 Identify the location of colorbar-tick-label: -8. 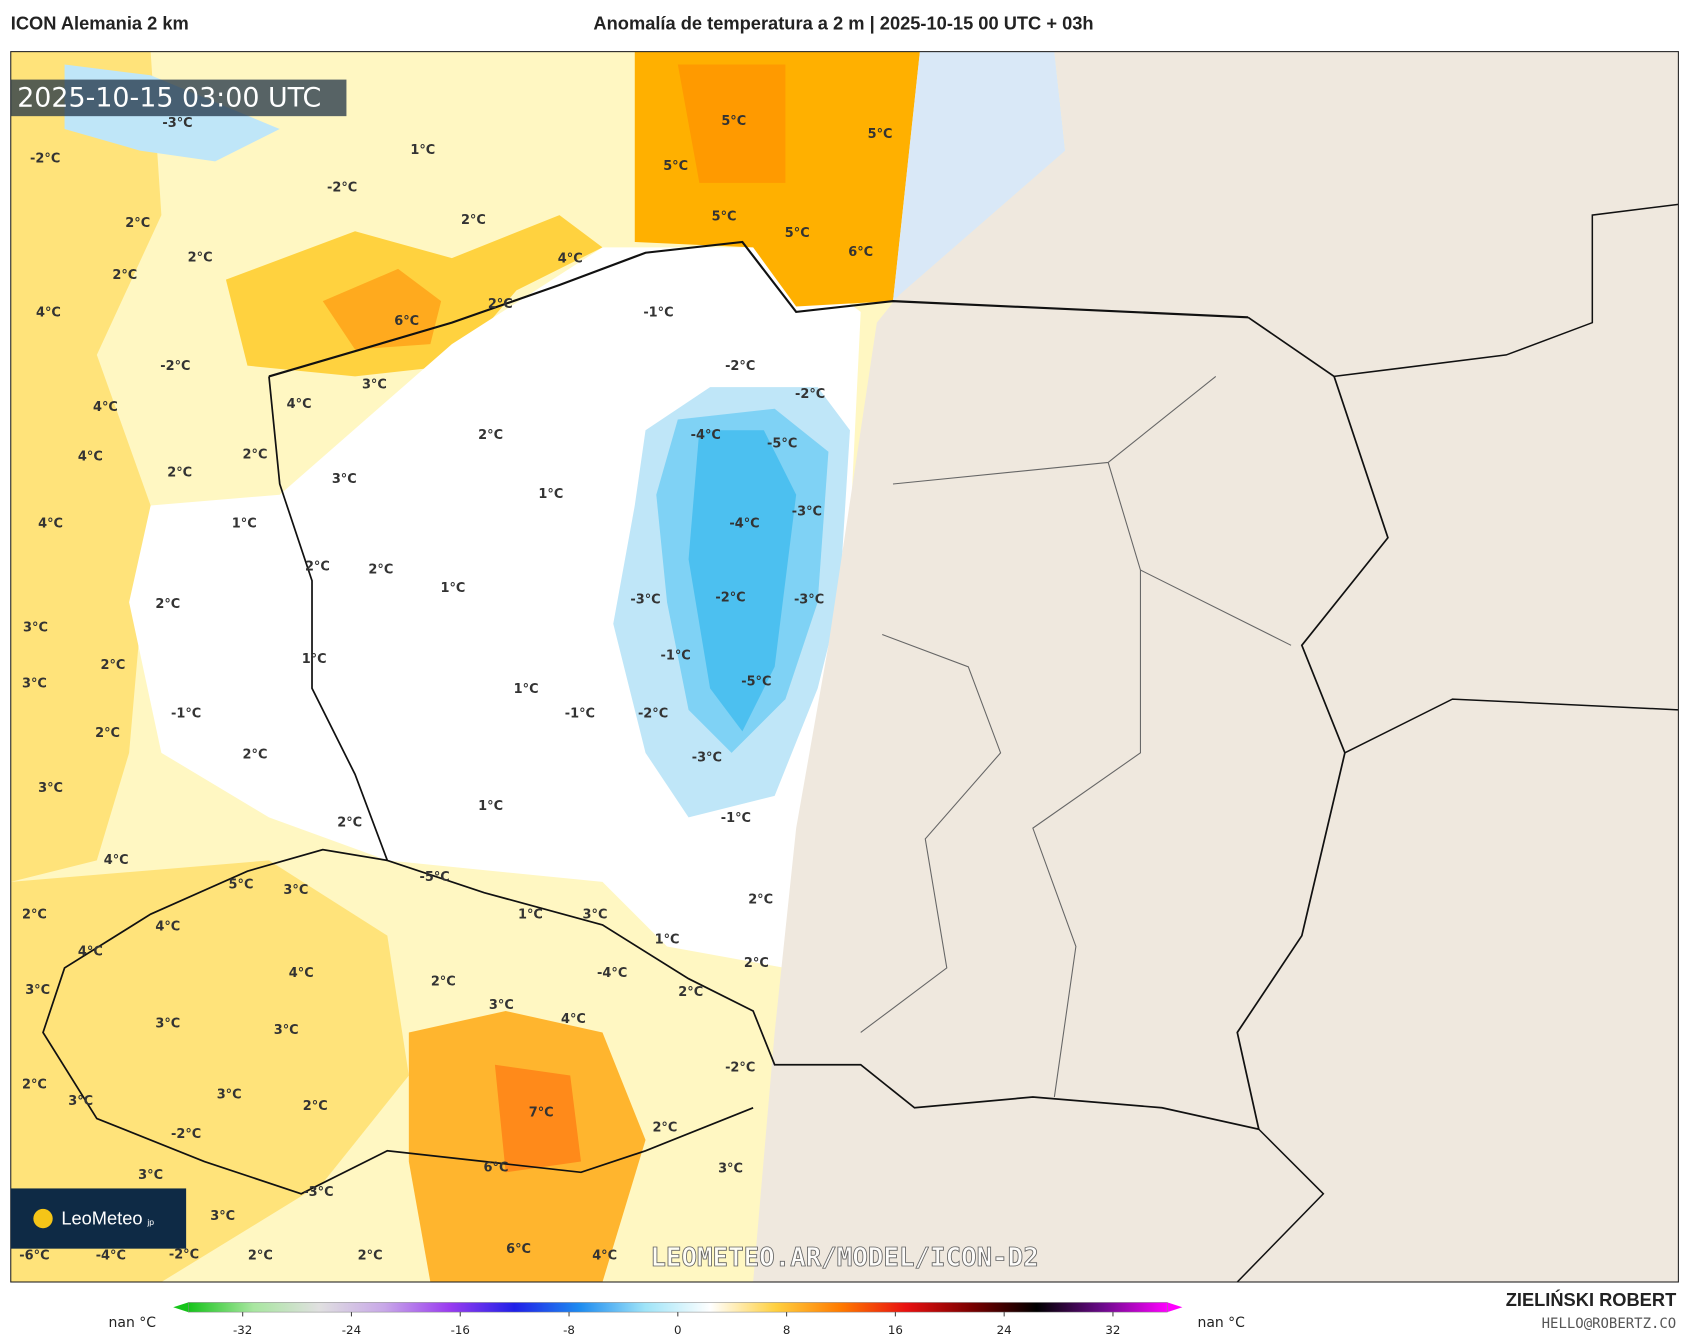
(569, 1330).